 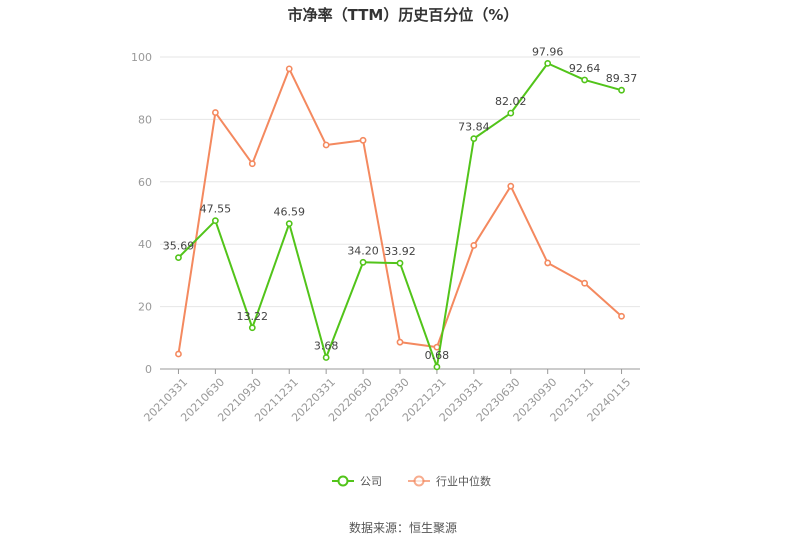 What do you see at coordinates (141, 57) in the screenshot?
I see `y-tick-label: 100` at bounding box center [141, 57].